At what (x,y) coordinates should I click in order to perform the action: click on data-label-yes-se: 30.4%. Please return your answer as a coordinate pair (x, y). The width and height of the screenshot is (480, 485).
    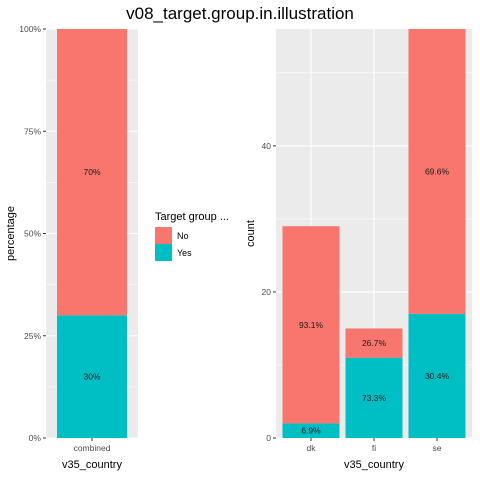
    Looking at the image, I should click on (437, 376).